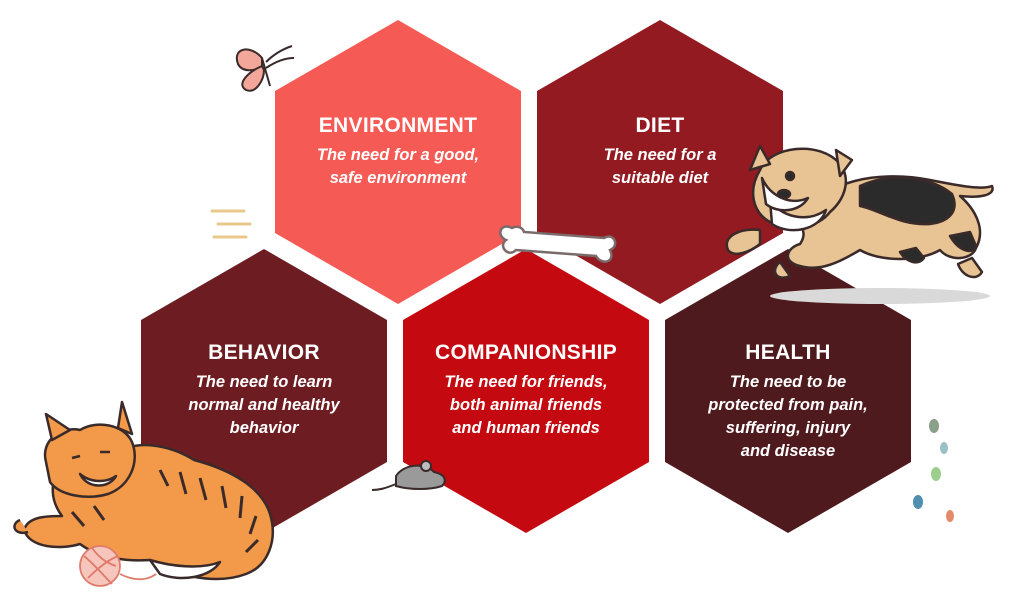 This screenshot has width=1024, height=612. I want to click on yarn-ball-icon, so click(118, 566).